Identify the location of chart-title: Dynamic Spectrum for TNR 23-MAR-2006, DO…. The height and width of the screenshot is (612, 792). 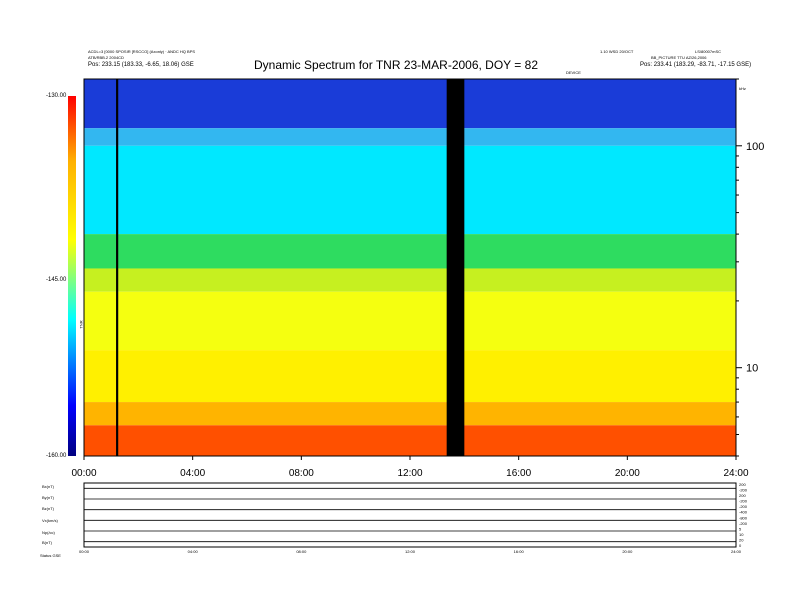
(396, 65).